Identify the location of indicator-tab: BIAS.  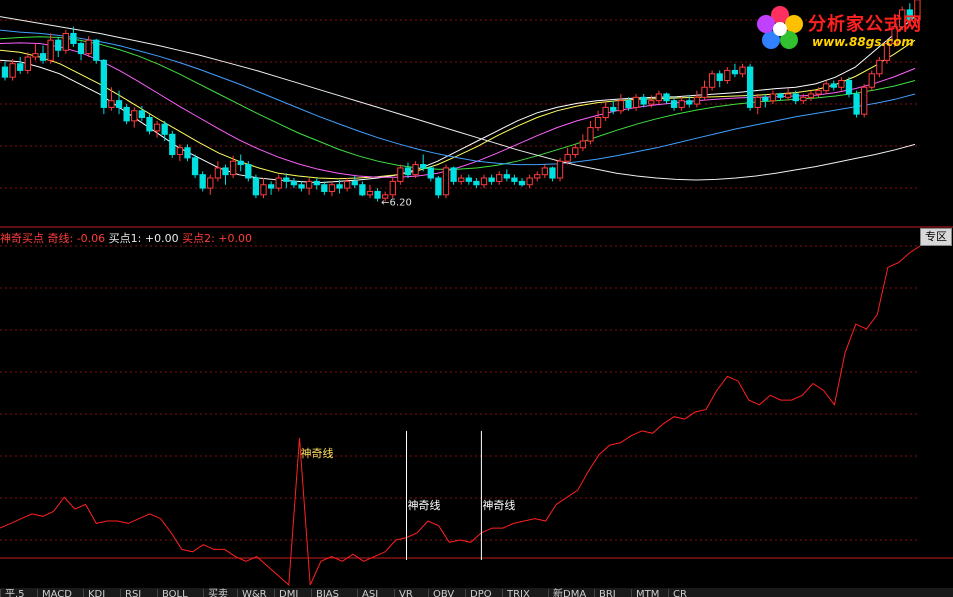
(327, 593).